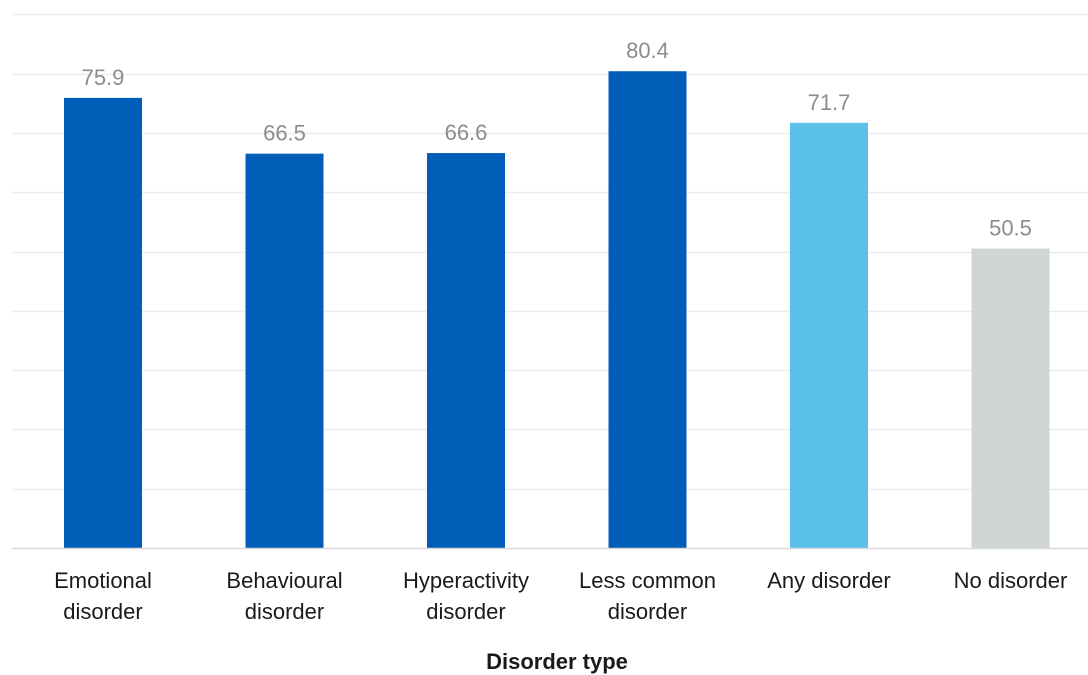  I want to click on data-label: 66.6, so click(466, 132).